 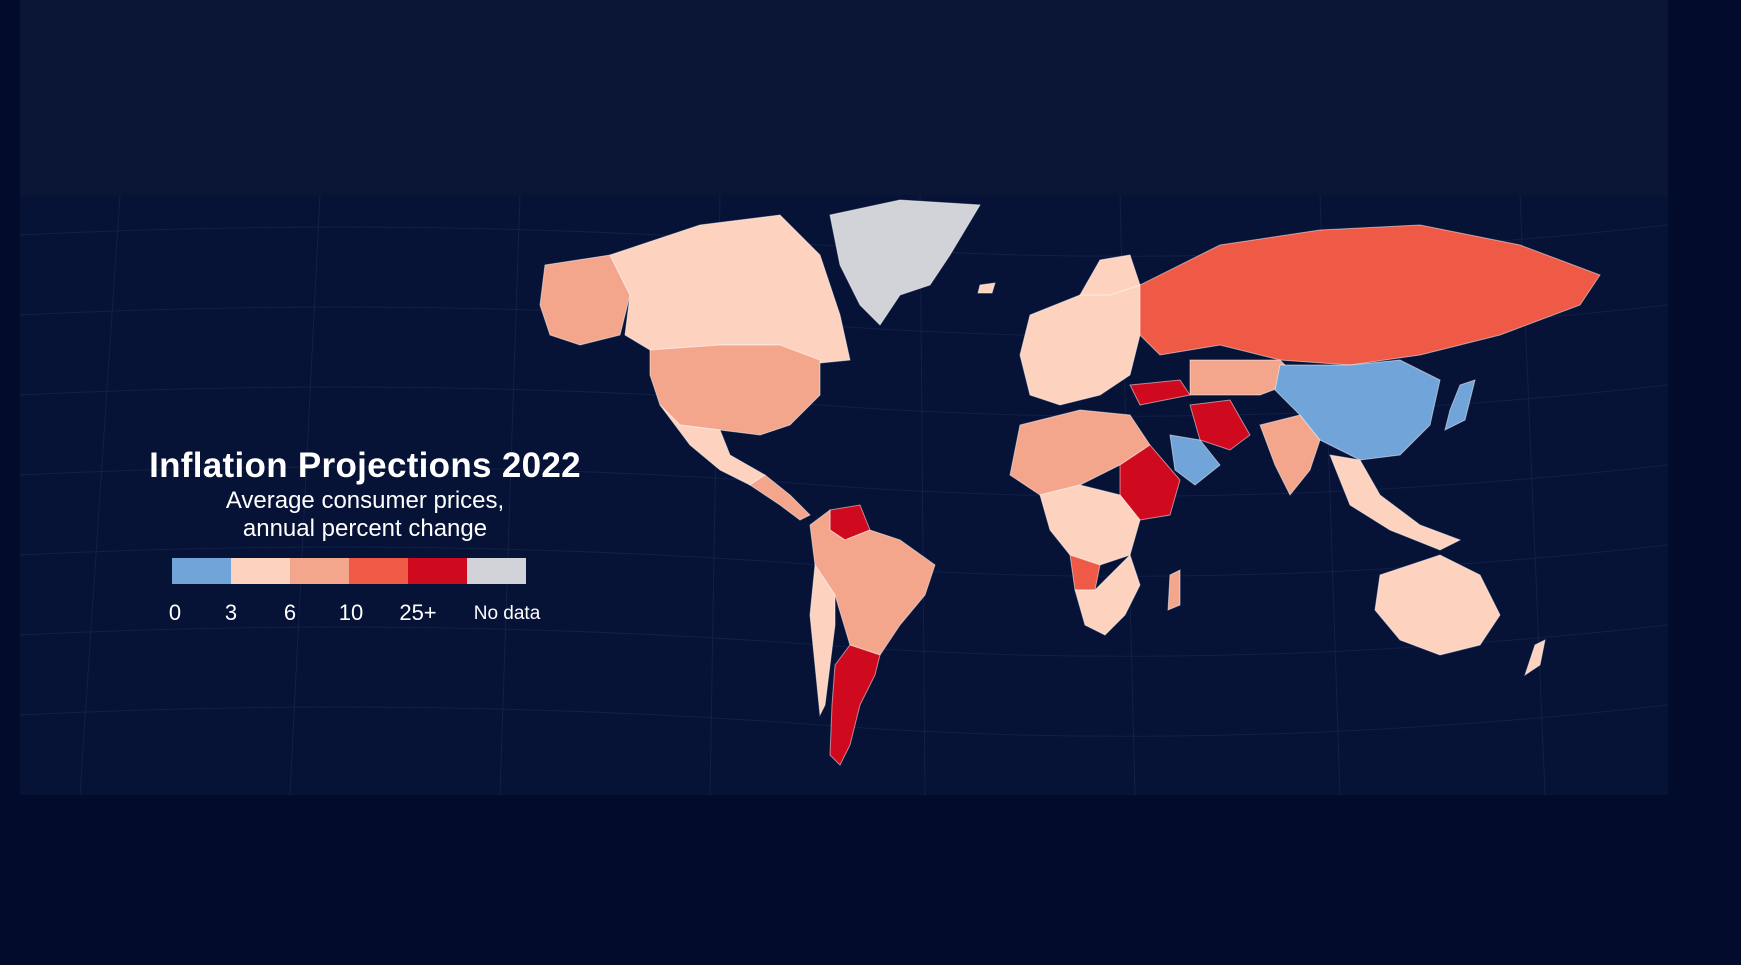 I want to click on iceland, so click(x=986, y=288).